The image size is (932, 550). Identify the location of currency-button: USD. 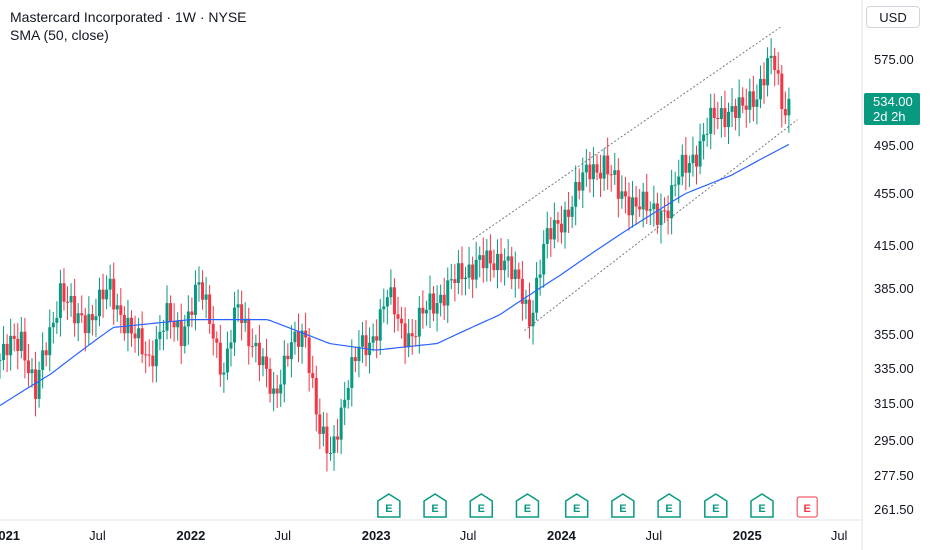
(893, 17).